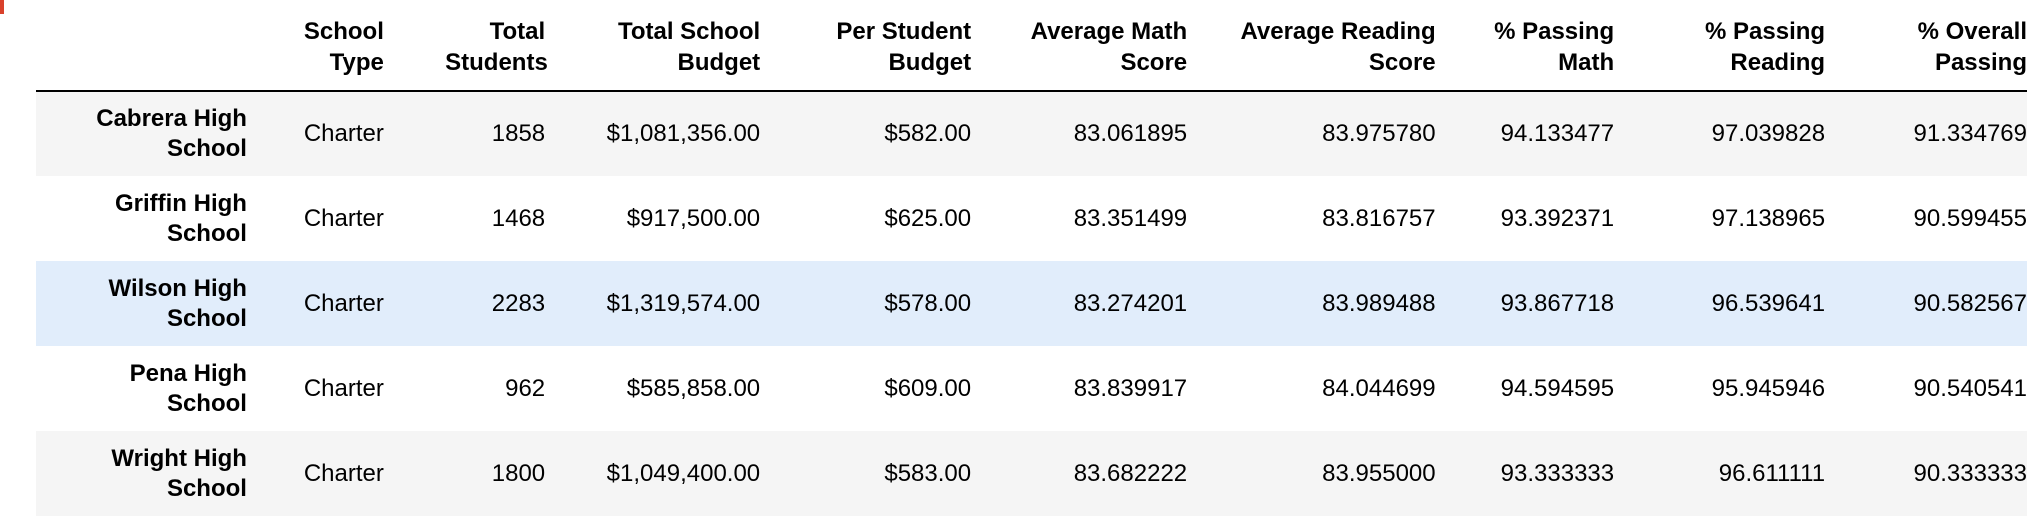 The image size is (2032, 522). I want to click on column-header-label: % Passing Math, so click(1554, 47).